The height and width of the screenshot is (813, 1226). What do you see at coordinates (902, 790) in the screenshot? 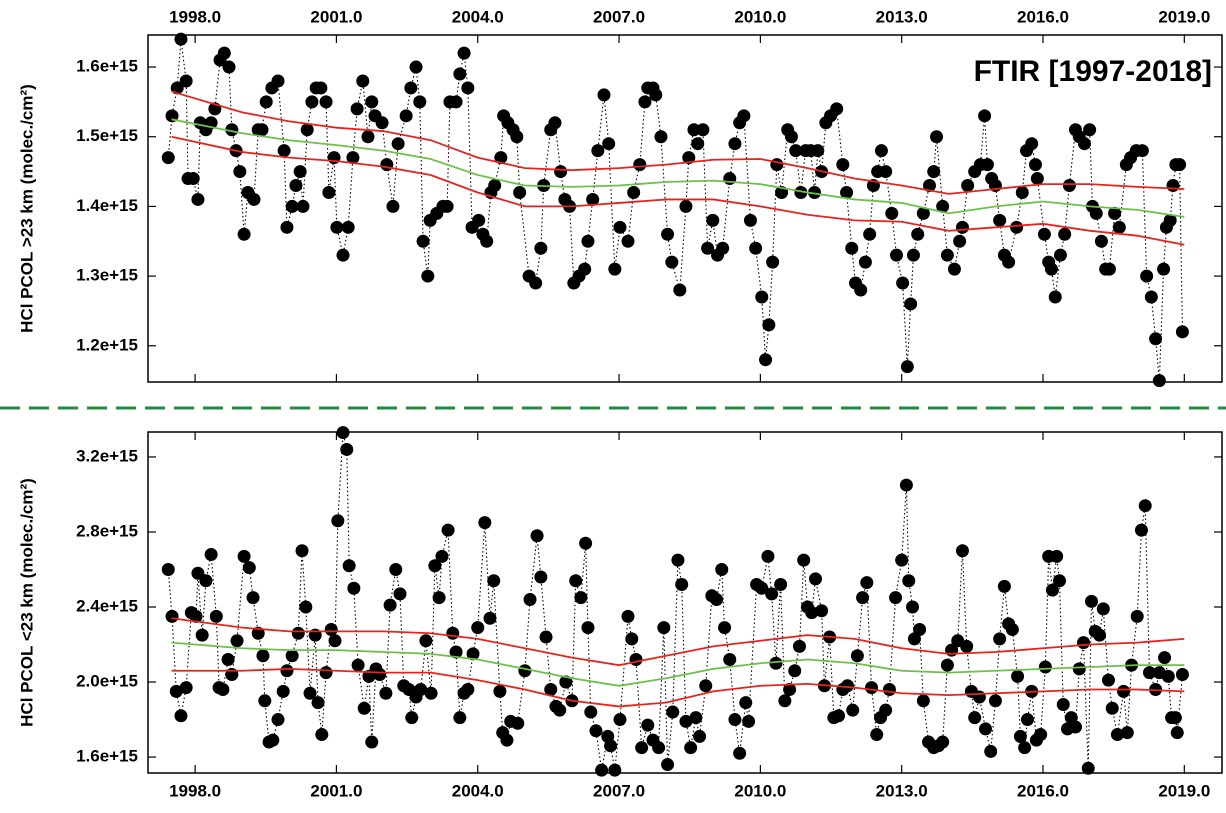
I see `x-tick-label: 2013.0` at bounding box center [902, 790].